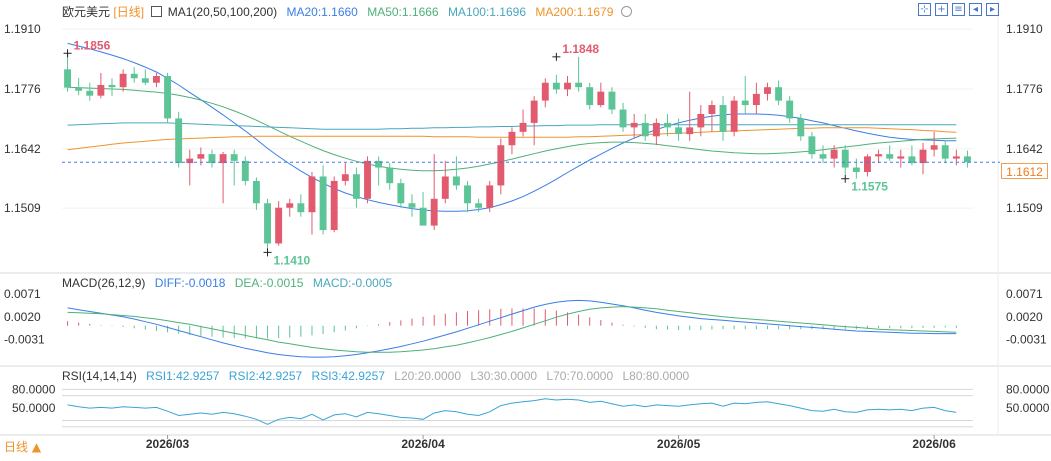  Describe the element at coordinates (1026, 339) in the screenshot. I see `macd-tick-label-right: -0.0031` at that location.